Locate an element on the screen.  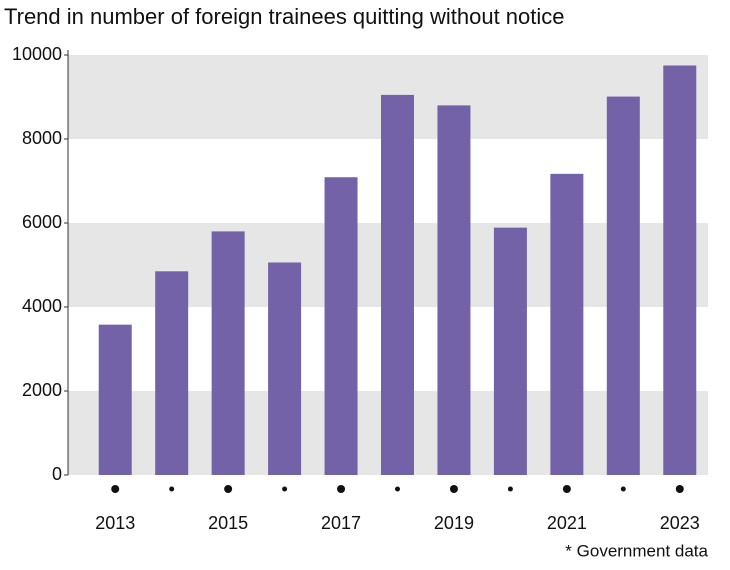
y-tick-label: 6000 is located at coordinates (42, 222).